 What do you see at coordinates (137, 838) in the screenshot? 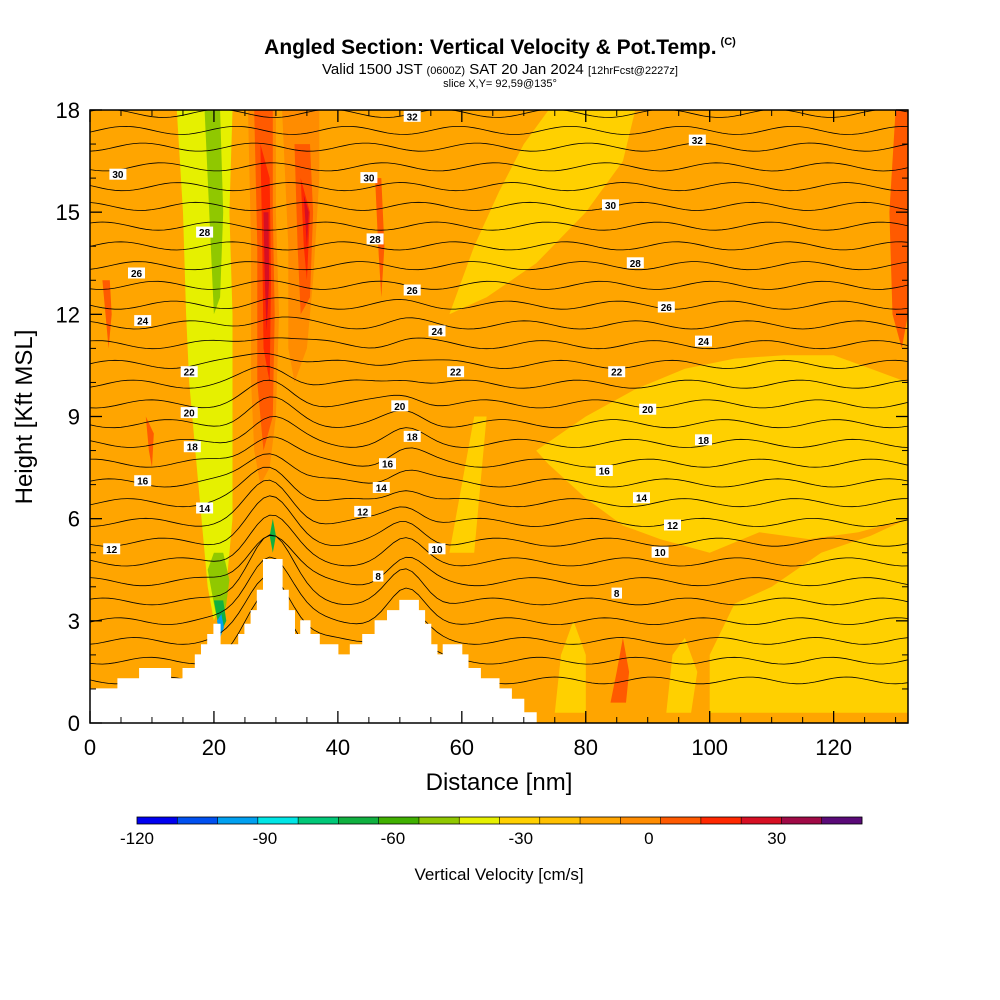
I see `colorbar-tick-label: -120` at bounding box center [137, 838].